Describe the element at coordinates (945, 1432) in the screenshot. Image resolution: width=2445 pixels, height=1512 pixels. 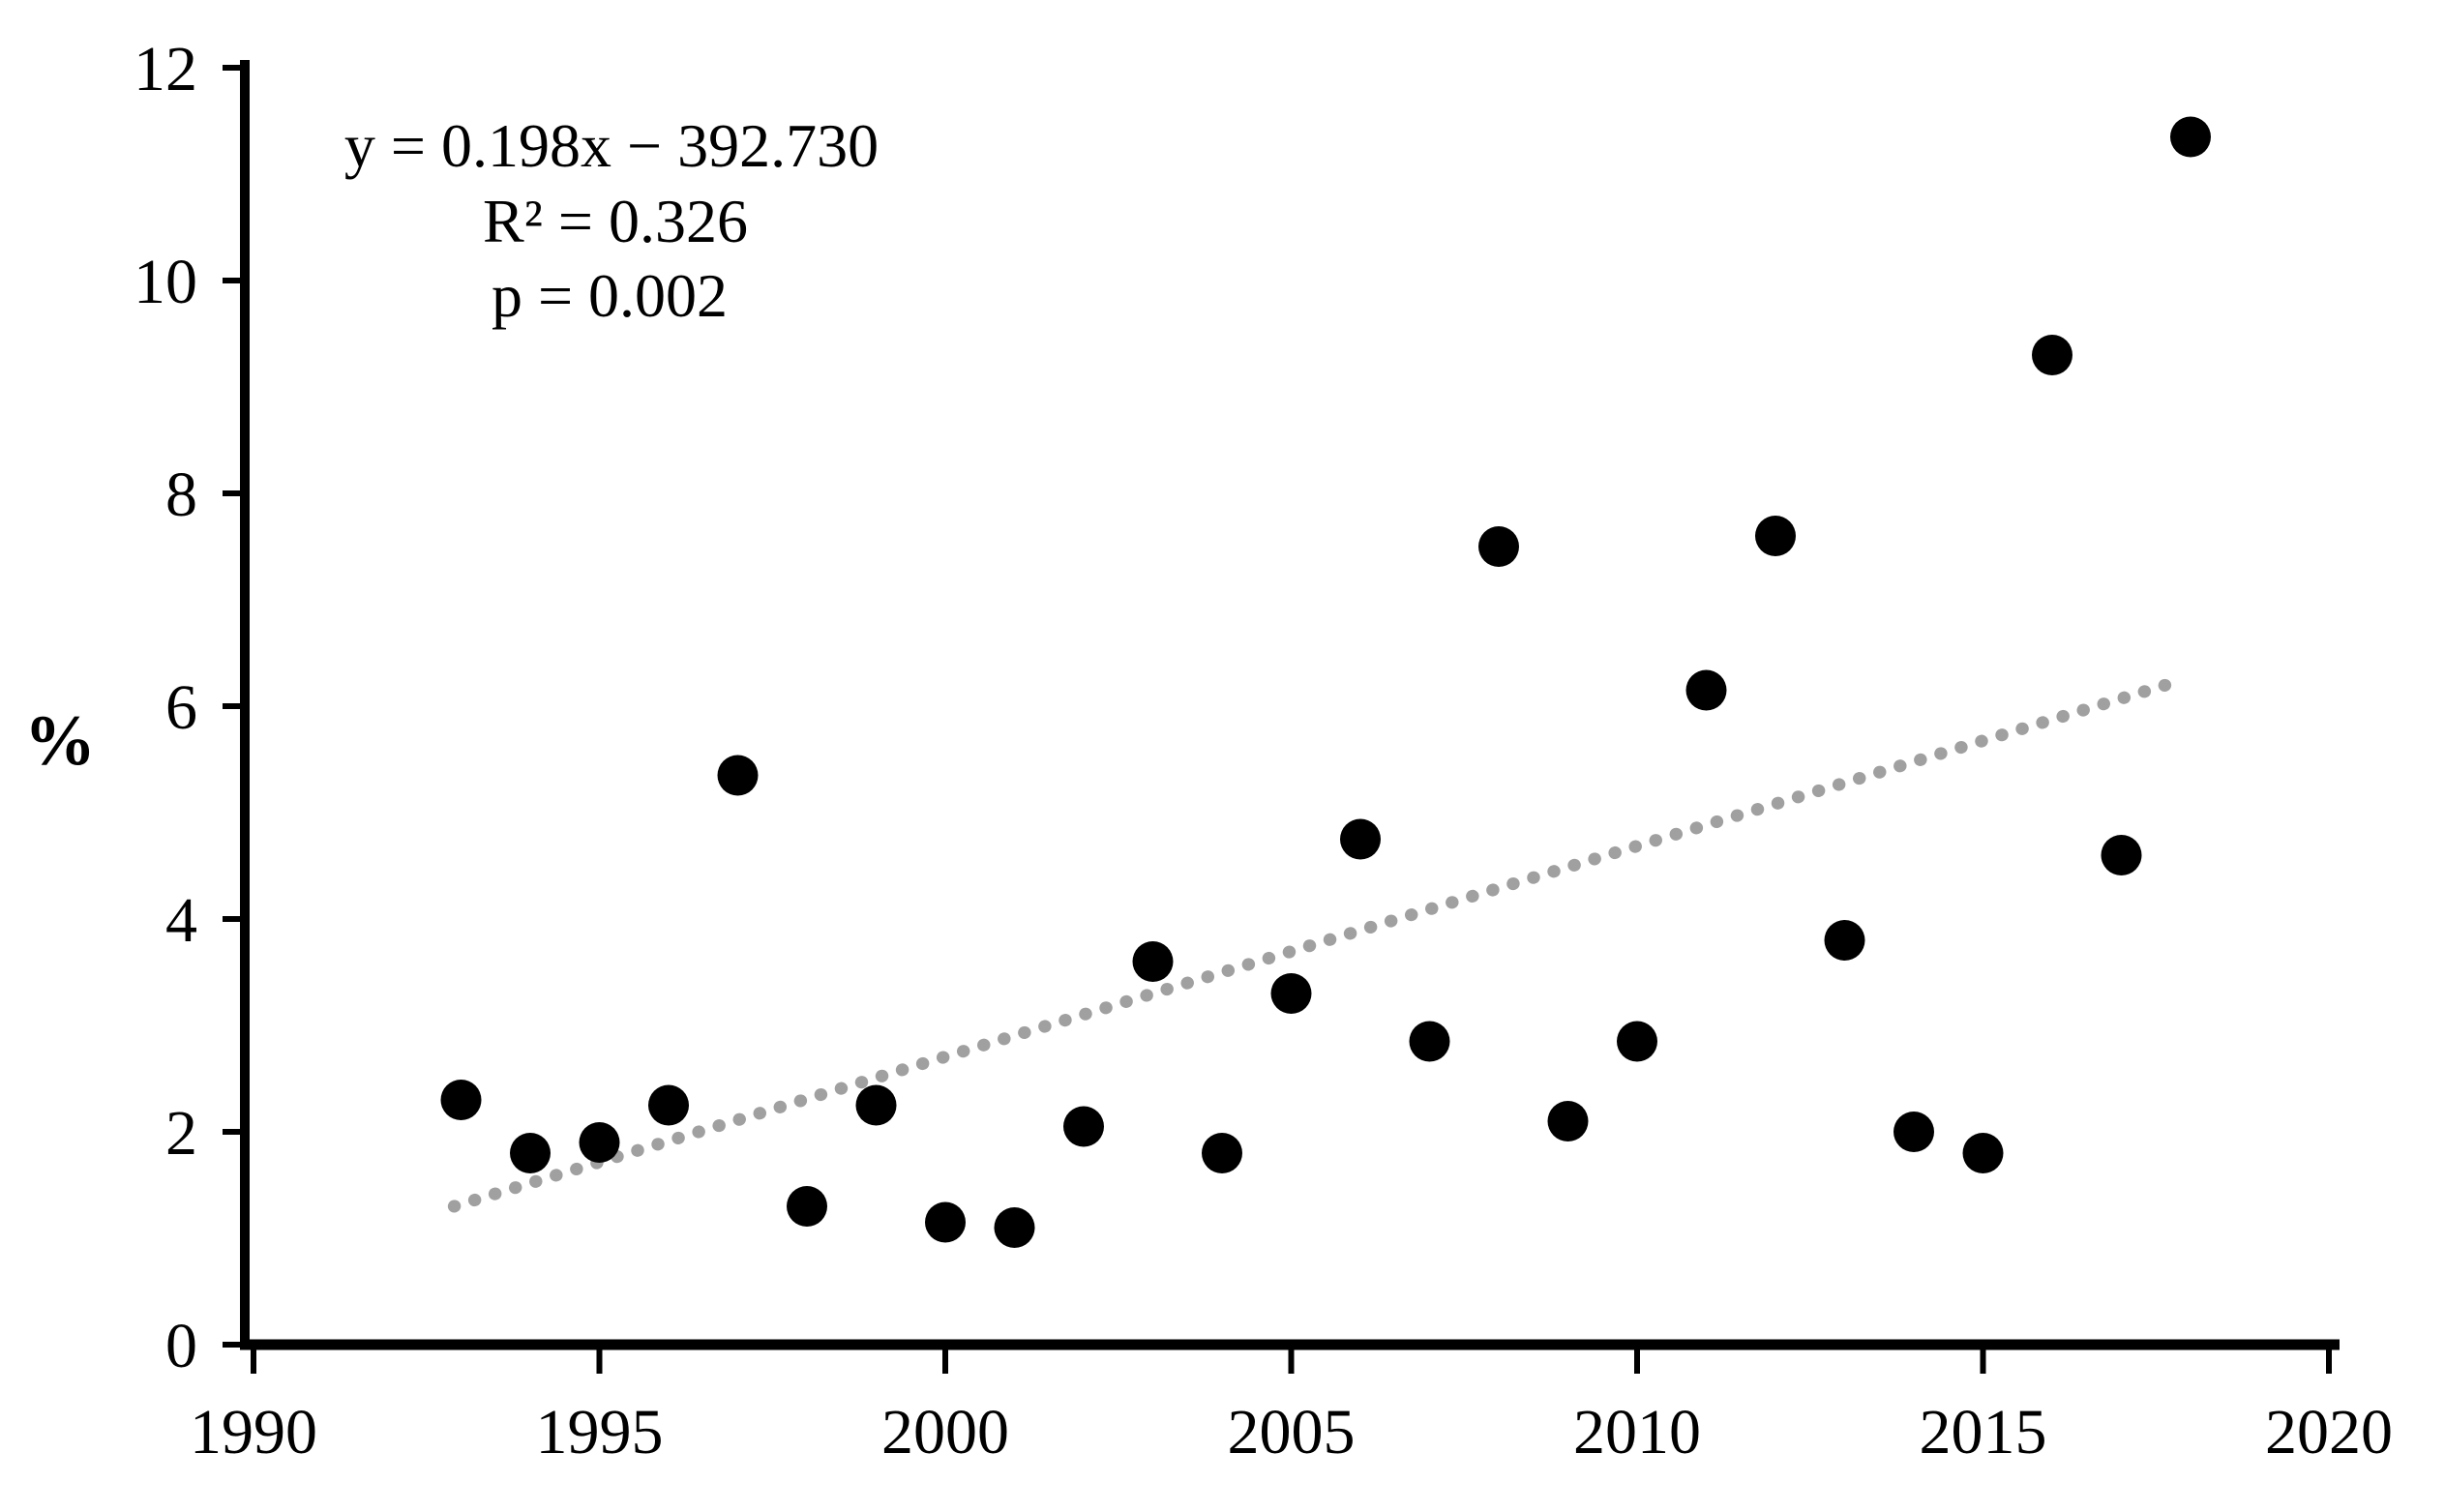
I see `x-tick-label: 2000` at that location.